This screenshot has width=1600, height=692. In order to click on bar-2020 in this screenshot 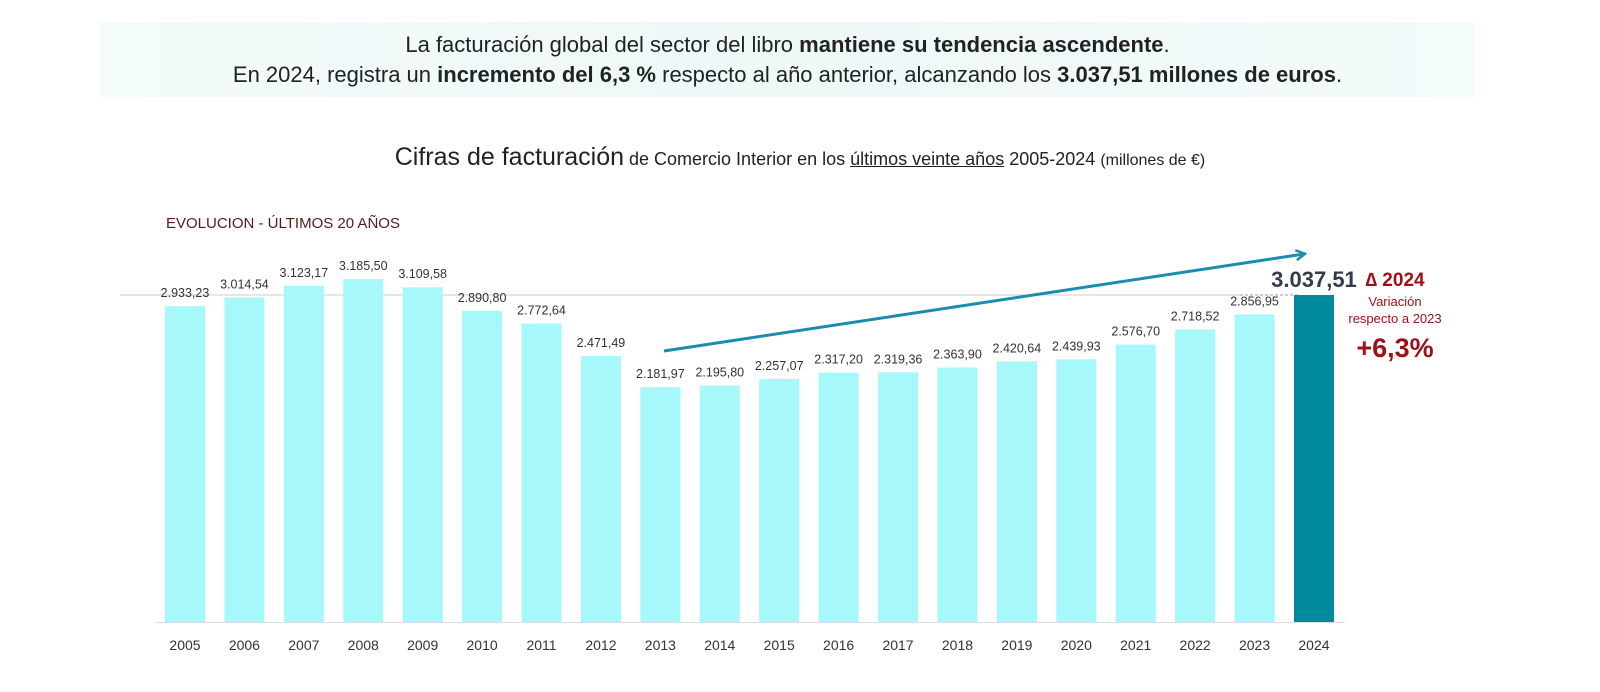, I will do `click(1076, 490)`.